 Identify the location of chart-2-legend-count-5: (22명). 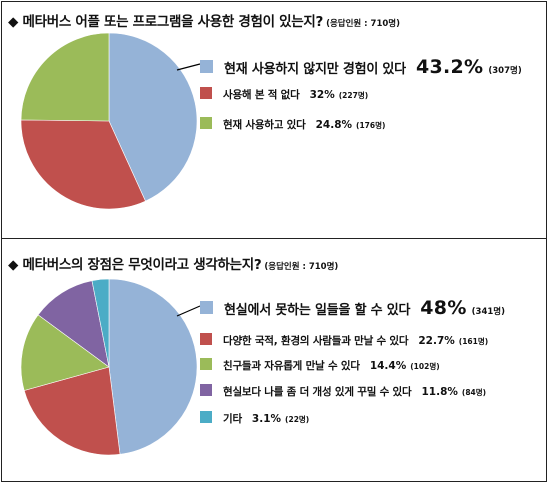
(297, 419).